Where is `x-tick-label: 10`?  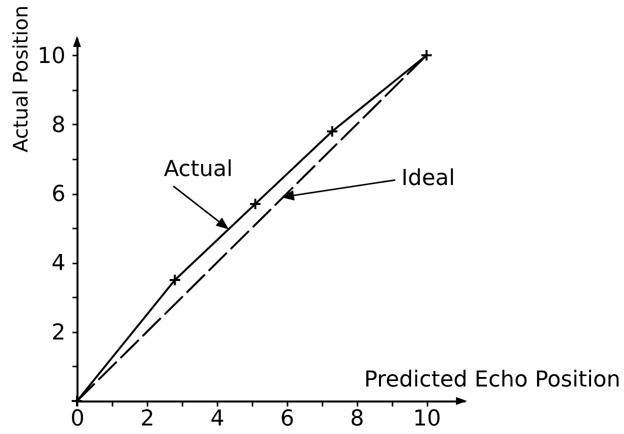 x-tick-label: 10 is located at coordinates (427, 419).